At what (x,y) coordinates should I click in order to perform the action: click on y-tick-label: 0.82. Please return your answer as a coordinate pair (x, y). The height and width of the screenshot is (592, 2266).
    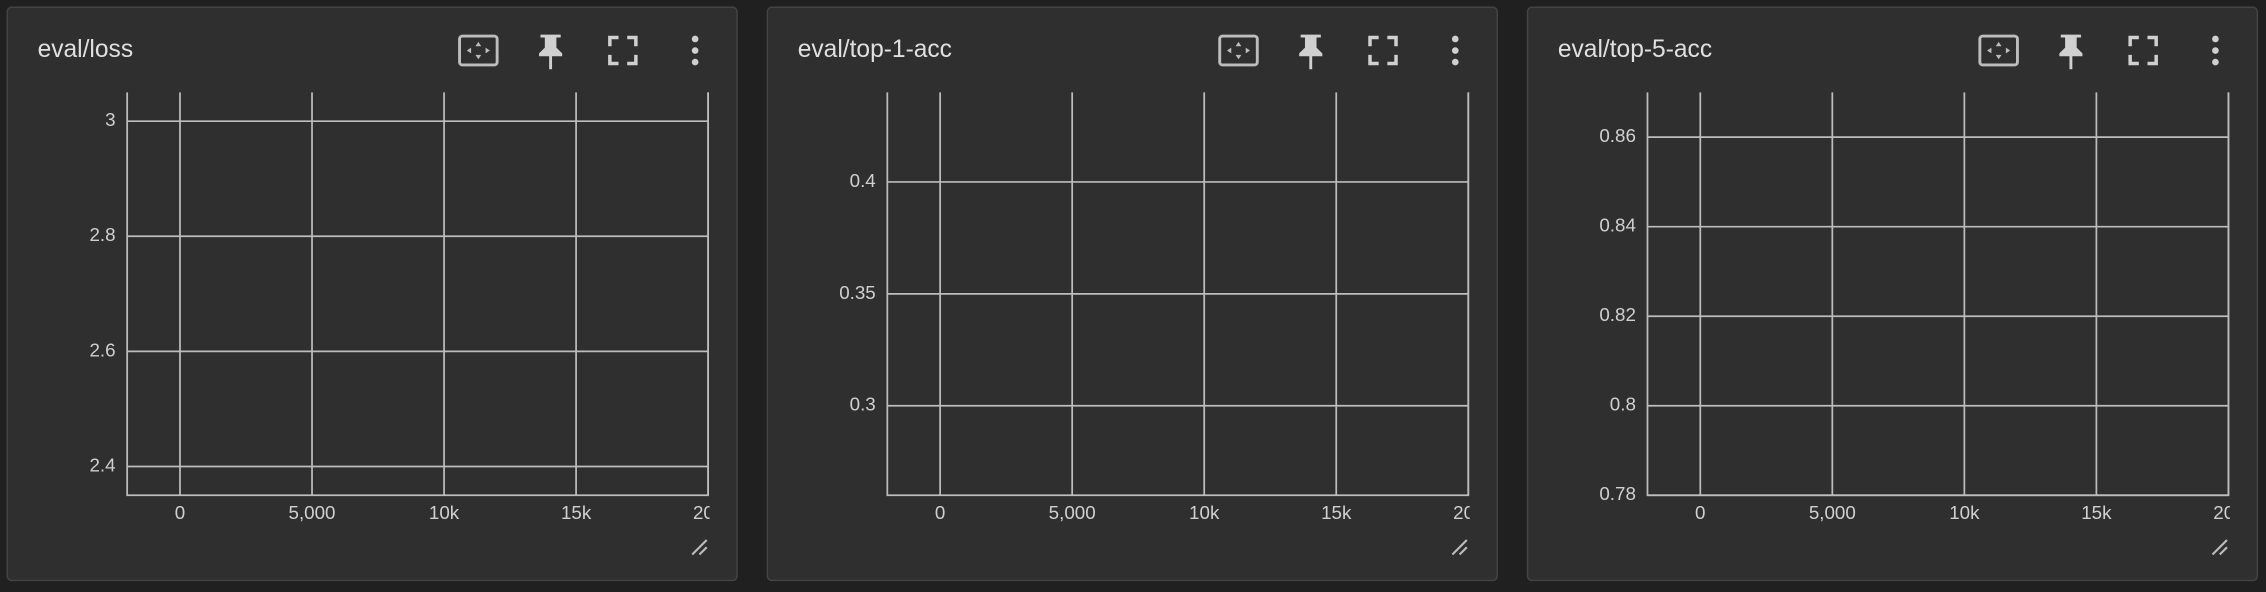
    Looking at the image, I should click on (1617, 314).